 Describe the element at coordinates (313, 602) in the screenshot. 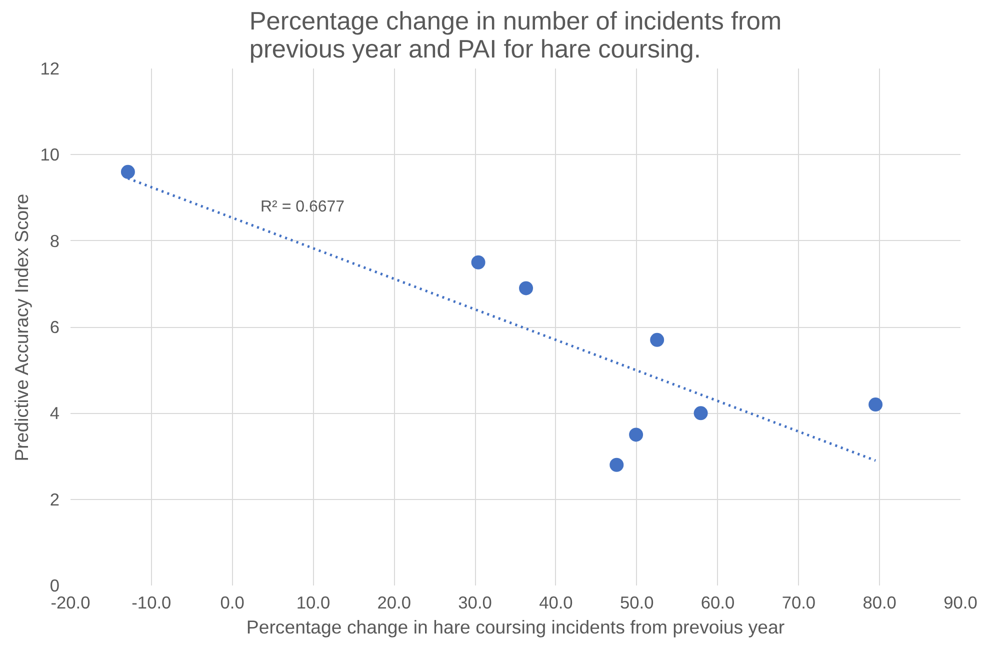

I see `x-tick-label: 10.0` at that location.